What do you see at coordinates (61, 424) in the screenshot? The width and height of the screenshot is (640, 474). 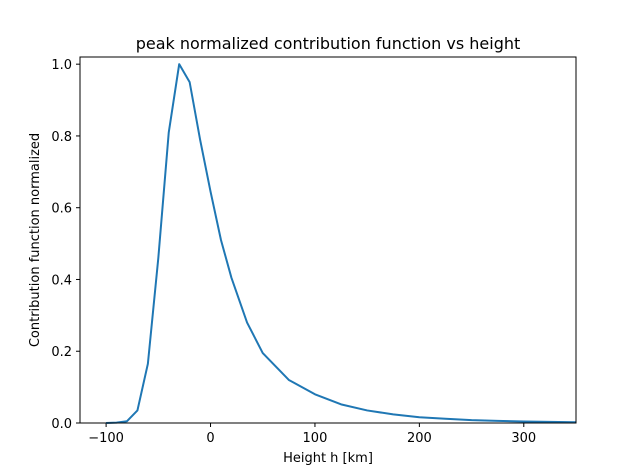 I see `y-tick-label: 0.0` at bounding box center [61, 424].